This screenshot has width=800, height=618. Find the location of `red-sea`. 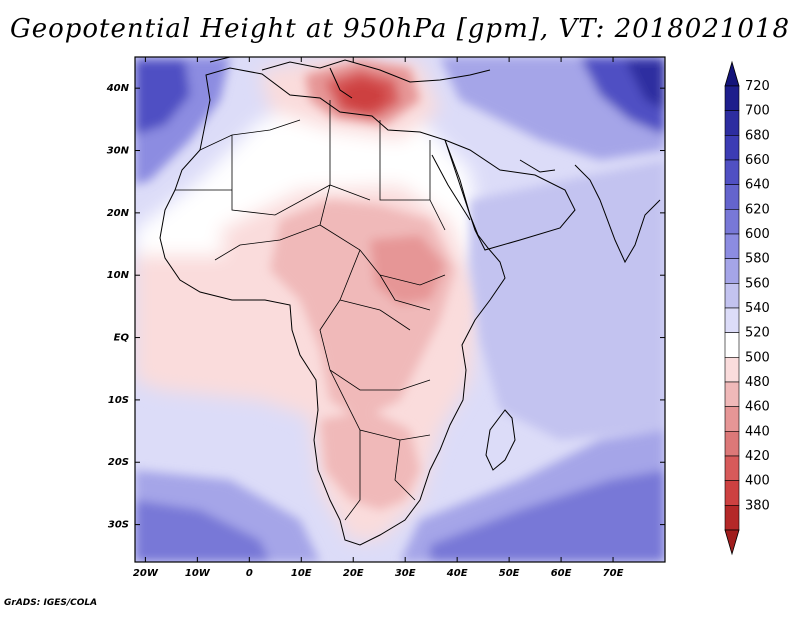

red-sea is located at coordinates (451, 187).